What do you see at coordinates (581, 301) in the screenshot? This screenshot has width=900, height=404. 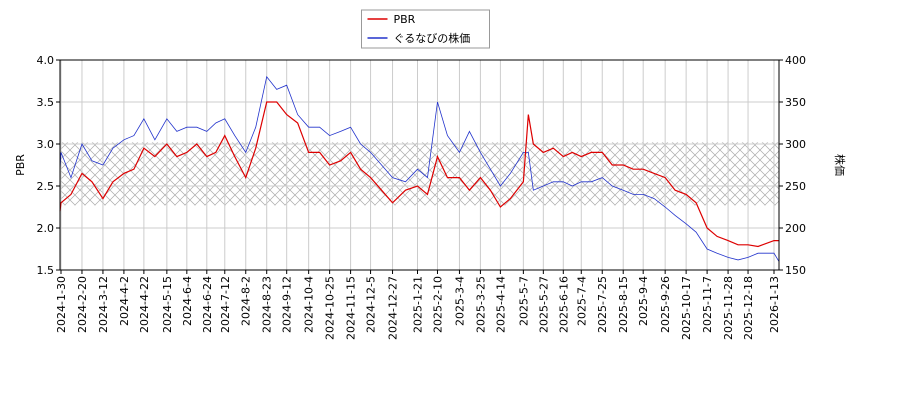 I see `x-tick-label: 2025-7-4` at bounding box center [581, 301].